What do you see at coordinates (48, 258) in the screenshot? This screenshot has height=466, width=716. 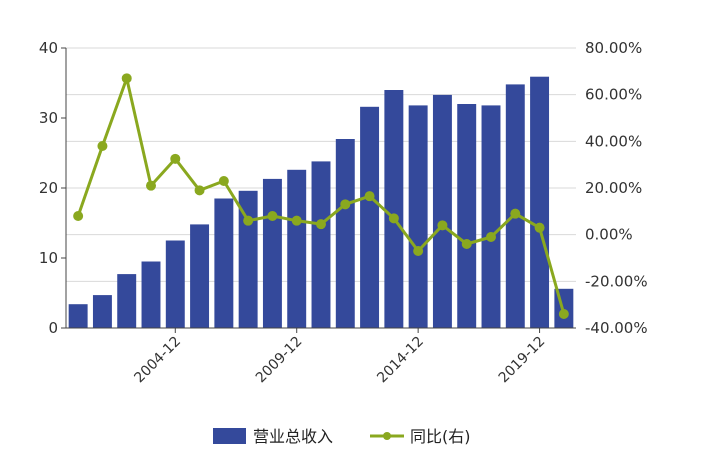 I see `left-tick-label: 10` at bounding box center [48, 258].